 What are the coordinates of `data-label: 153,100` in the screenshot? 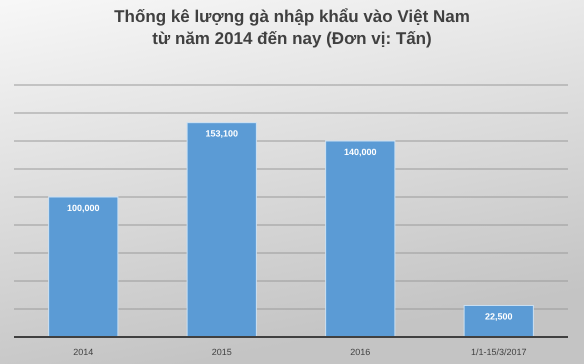 It's located at (221, 133).